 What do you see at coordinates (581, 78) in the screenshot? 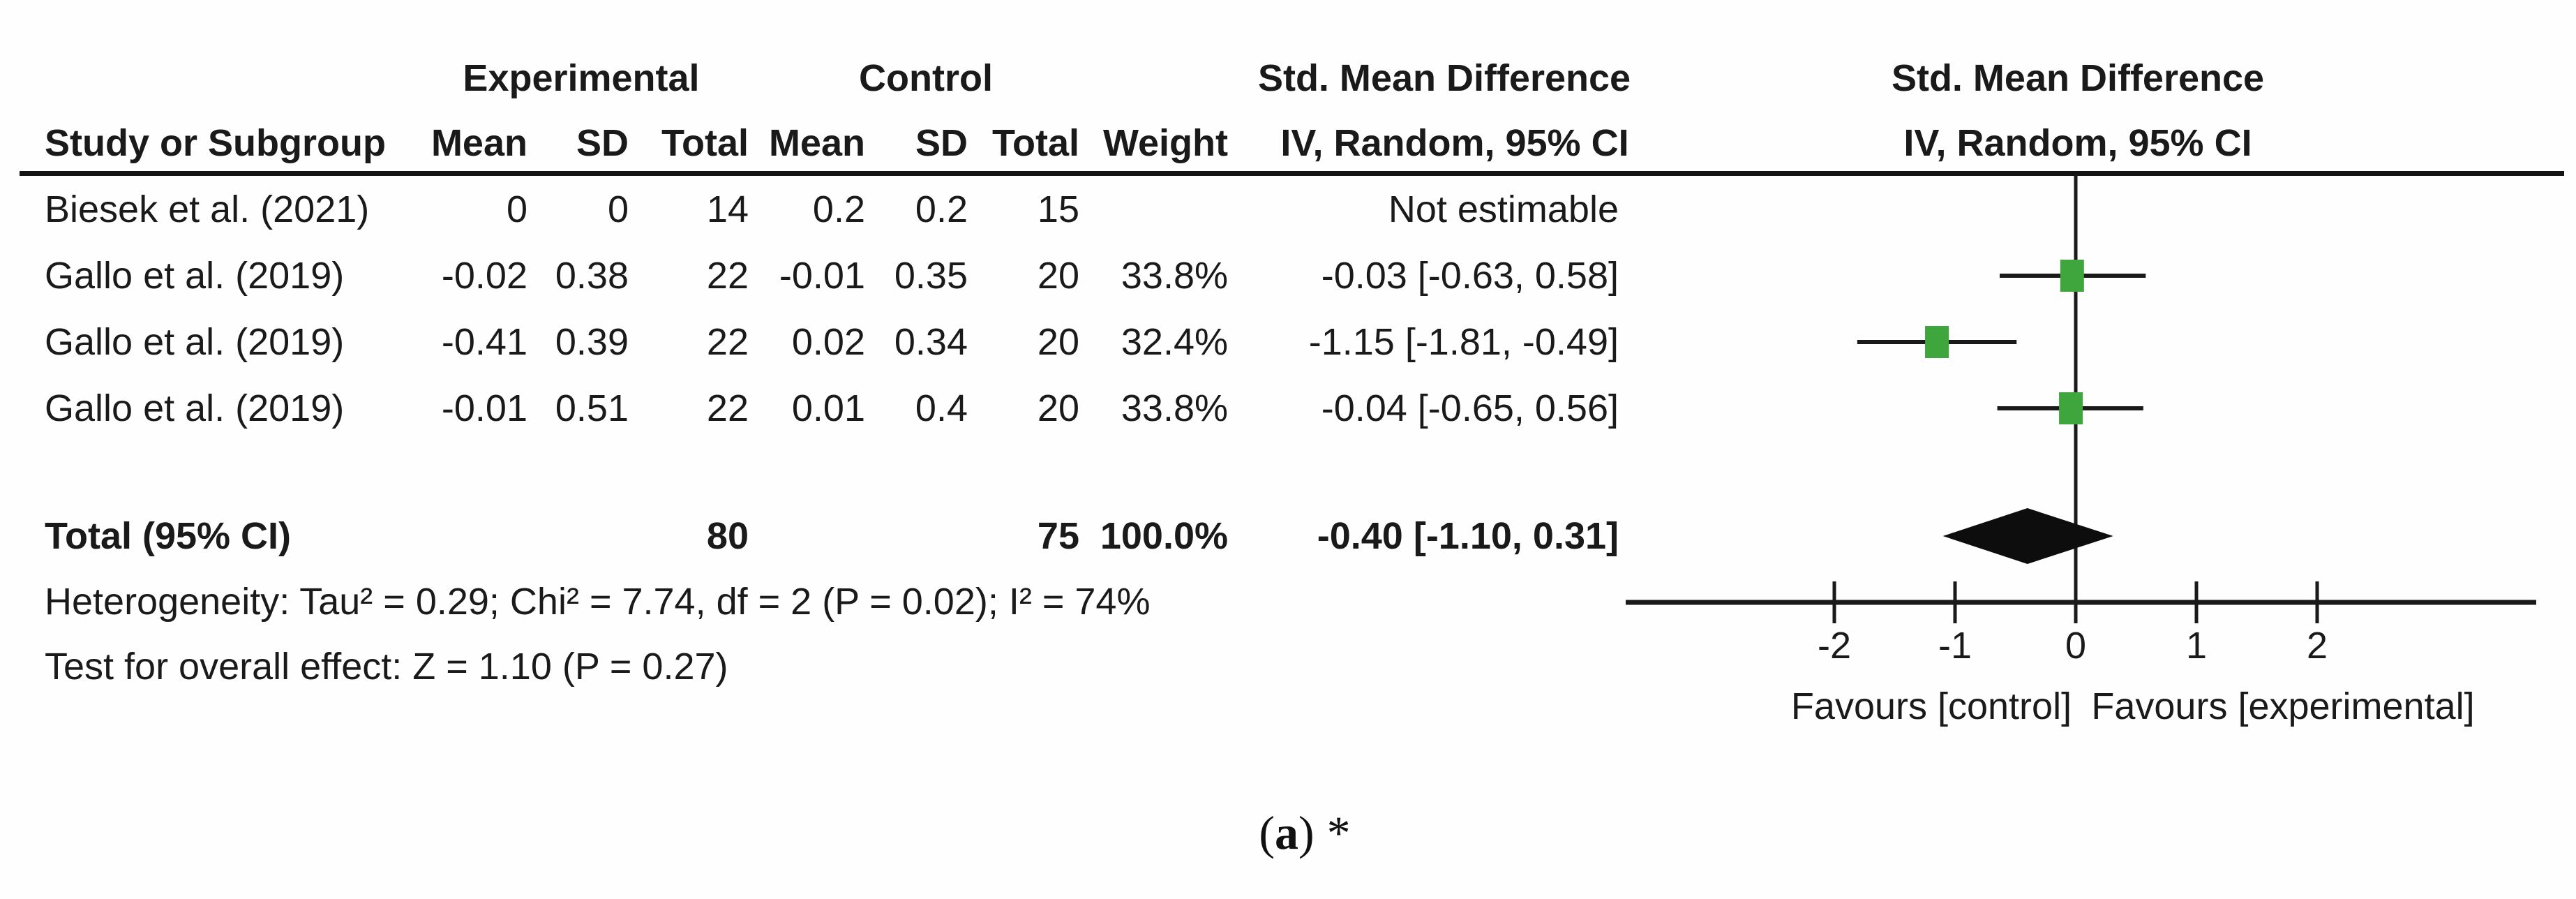
I see `experimental-group-header: Experimental` at bounding box center [581, 78].